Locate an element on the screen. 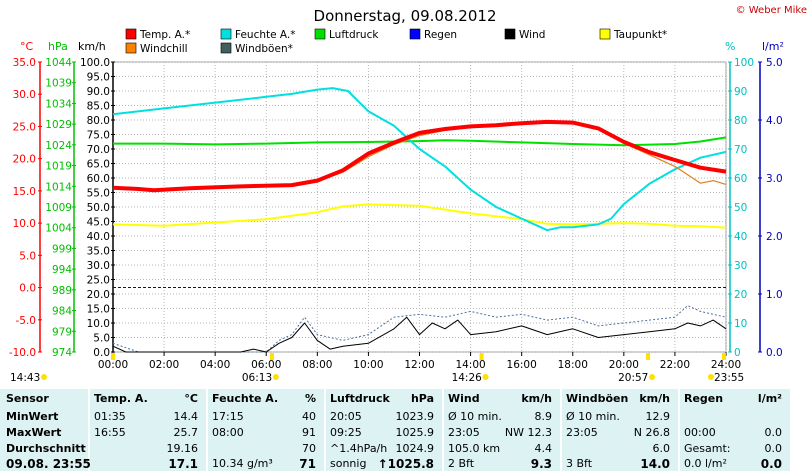  speed-tick-label: 60.0 is located at coordinates (98, 179).